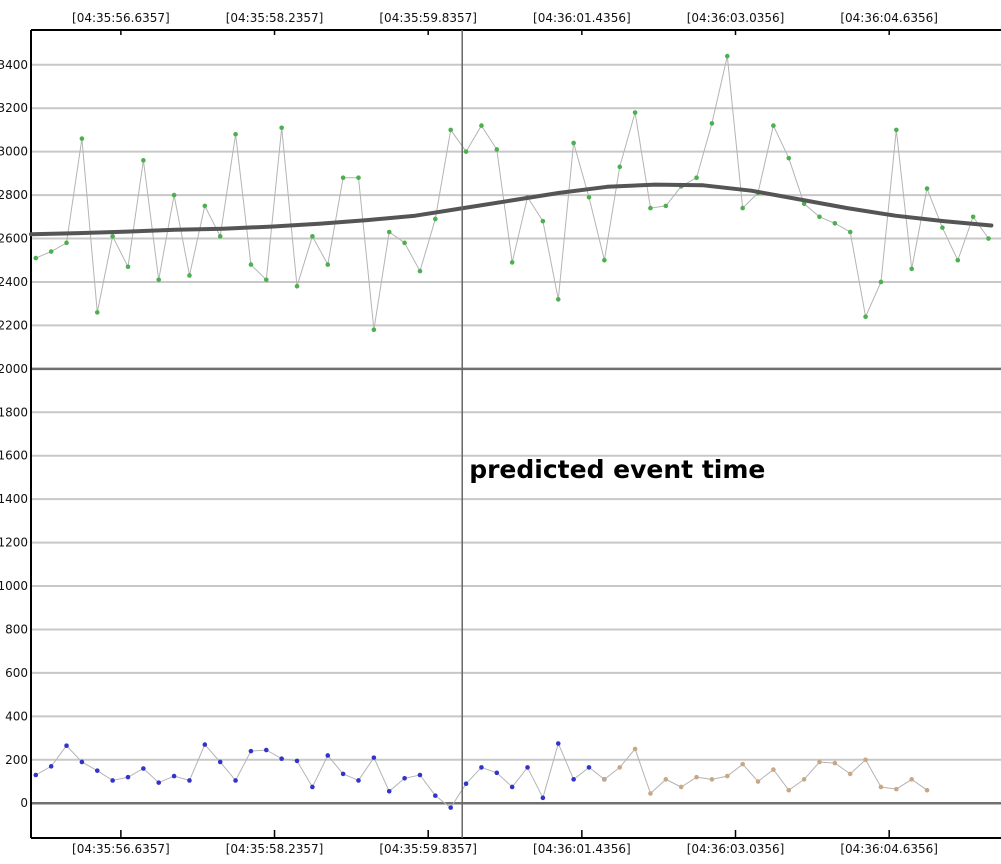 The image size is (1001, 864). What do you see at coordinates (14, 412) in the screenshot?
I see `y-tick-label: 1800` at bounding box center [14, 412].